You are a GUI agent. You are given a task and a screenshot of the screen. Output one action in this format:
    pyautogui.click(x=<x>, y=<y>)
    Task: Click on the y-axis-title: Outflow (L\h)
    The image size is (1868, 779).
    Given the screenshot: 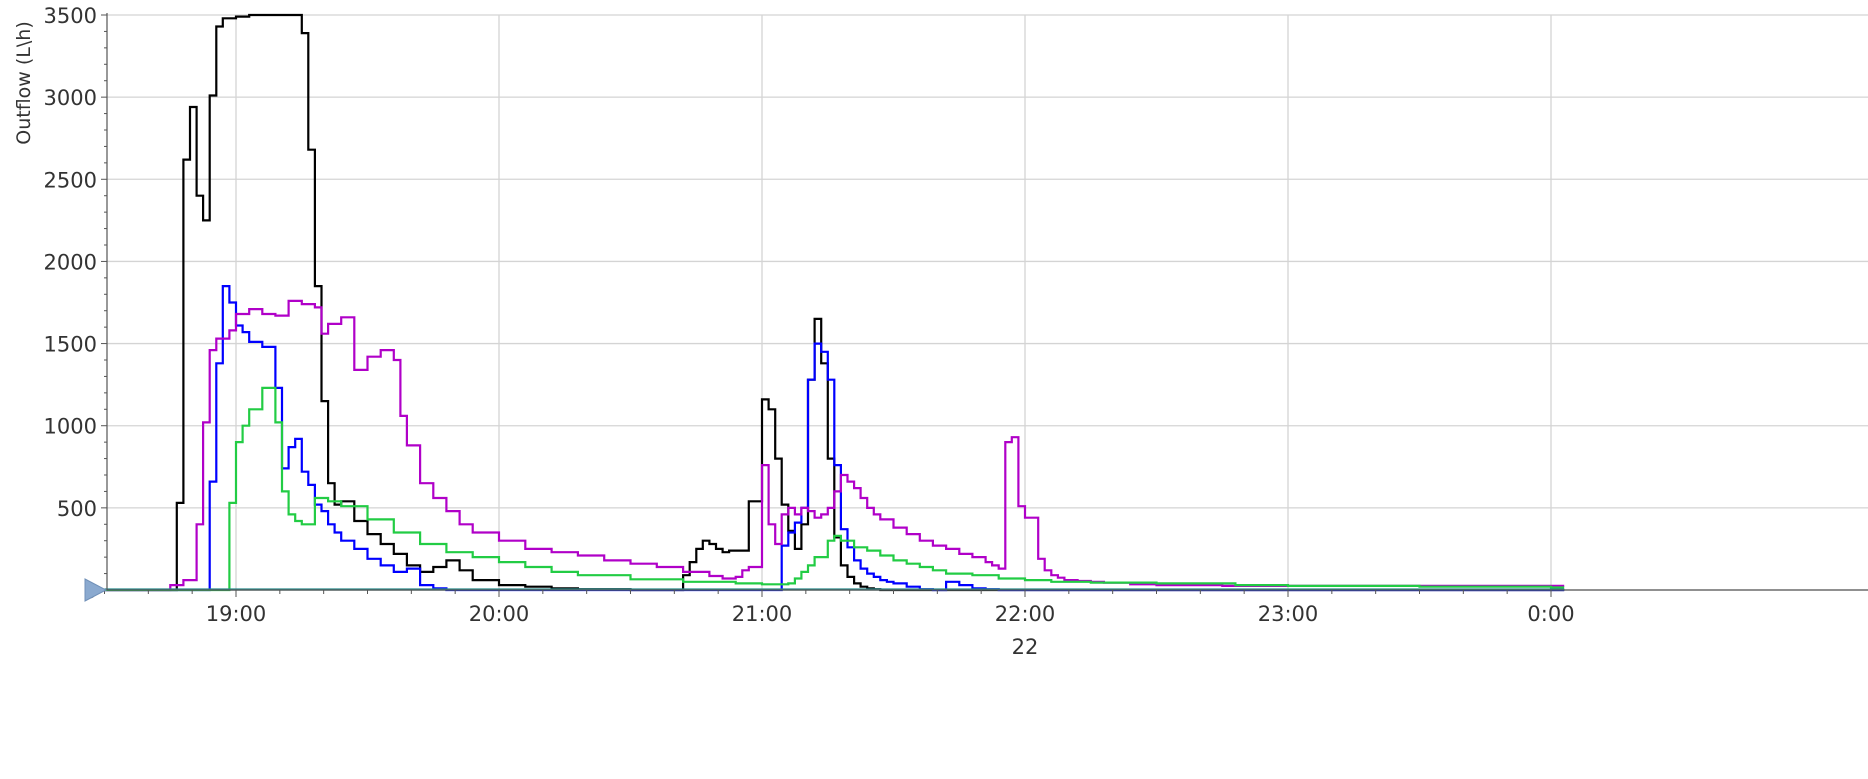 What is the action you would take?
    pyautogui.click(x=24, y=82)
    